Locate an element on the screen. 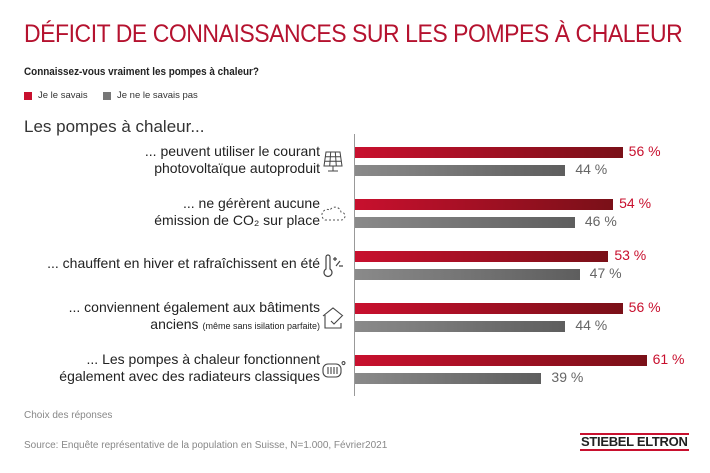 Image resolution: width=710 pixels, height=473 pixels. data-label: 39 % is located at coordinates (567, 377).